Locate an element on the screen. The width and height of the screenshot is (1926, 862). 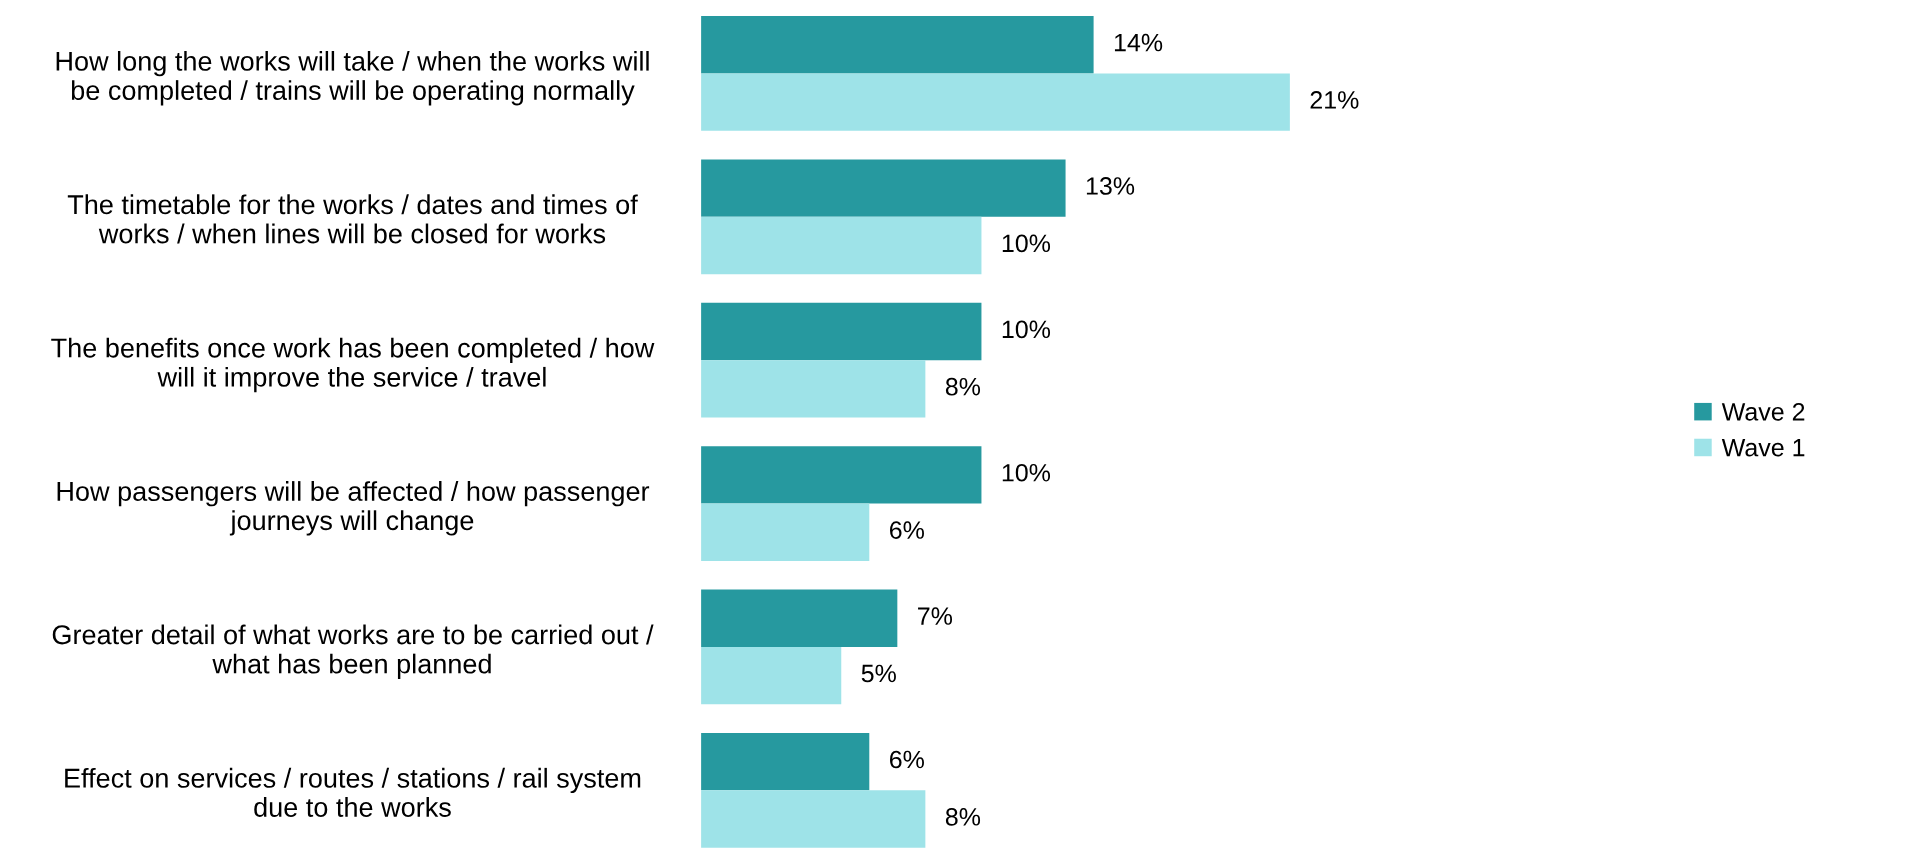
y-tick-label: The benefits once work has been completed / how will it improve the service / travel is located at coordinates (353, 365).